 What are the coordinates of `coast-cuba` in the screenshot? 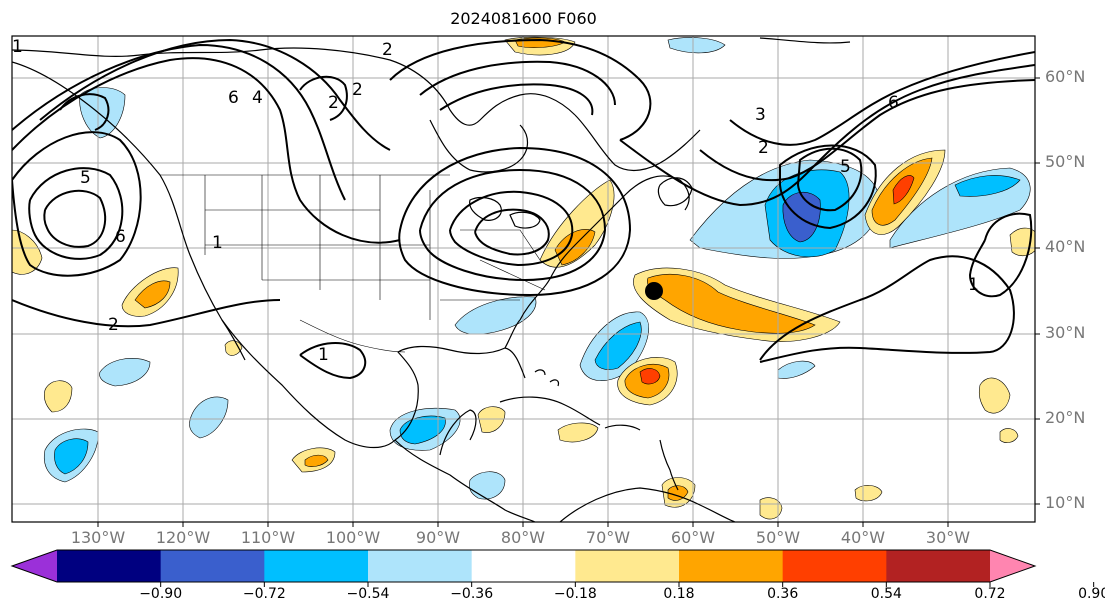 It's located at (550, 411).